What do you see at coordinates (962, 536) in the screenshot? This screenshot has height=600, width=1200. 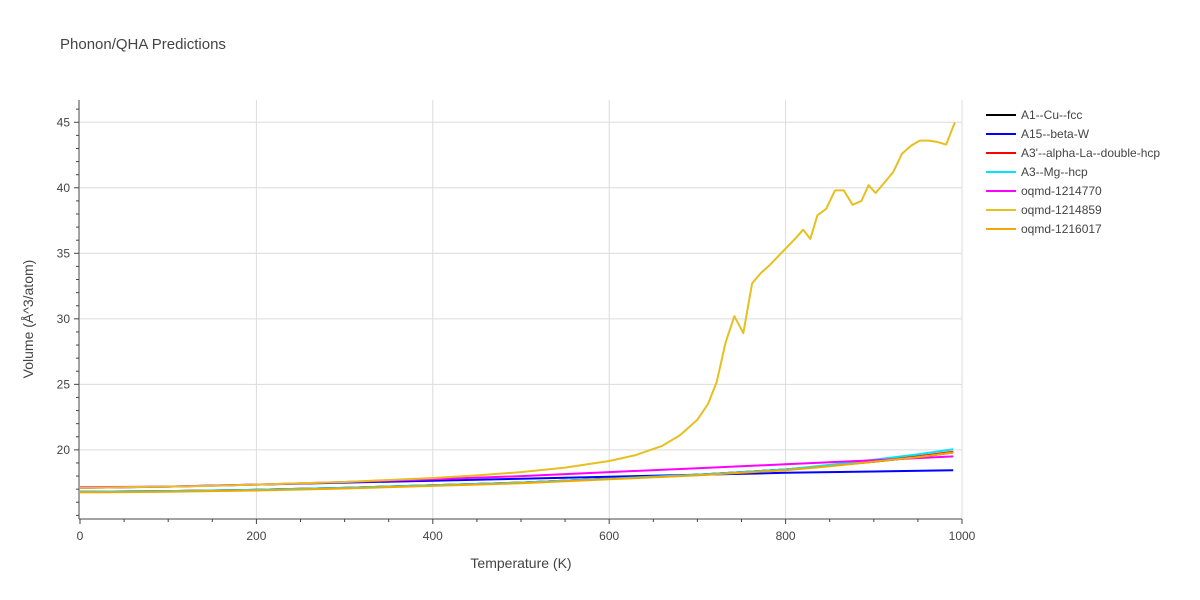 I see `x-tick-label: 1000` at bounding box center [962, 536].